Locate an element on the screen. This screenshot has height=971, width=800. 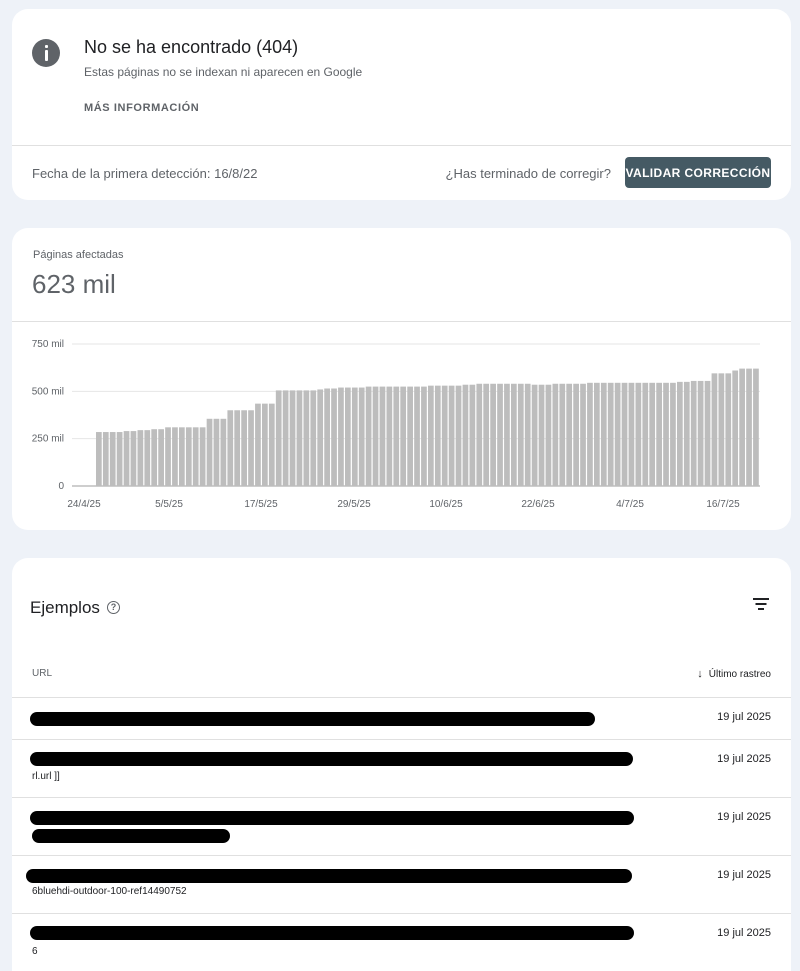
column-header-url: URL is located at coordinates (42, 673).